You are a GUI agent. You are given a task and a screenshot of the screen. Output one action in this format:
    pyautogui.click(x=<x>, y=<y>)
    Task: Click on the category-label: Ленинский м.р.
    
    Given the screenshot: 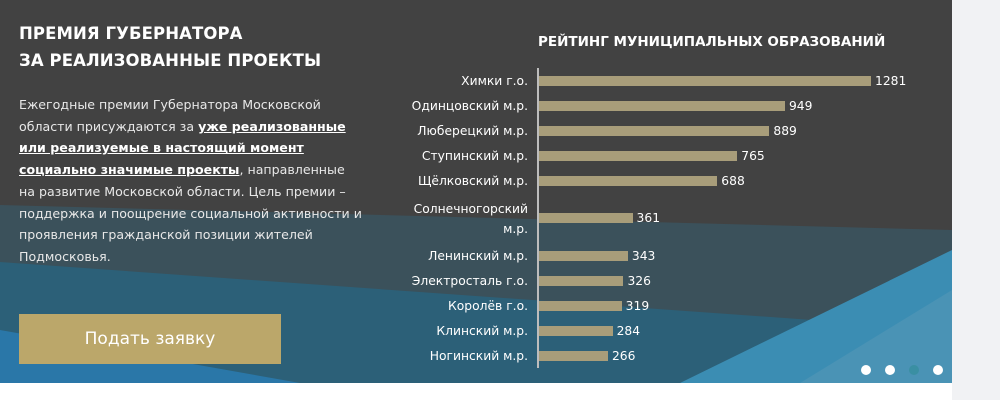 What is the action you would take?
    pyautogui.click(x=478, y=256)
    